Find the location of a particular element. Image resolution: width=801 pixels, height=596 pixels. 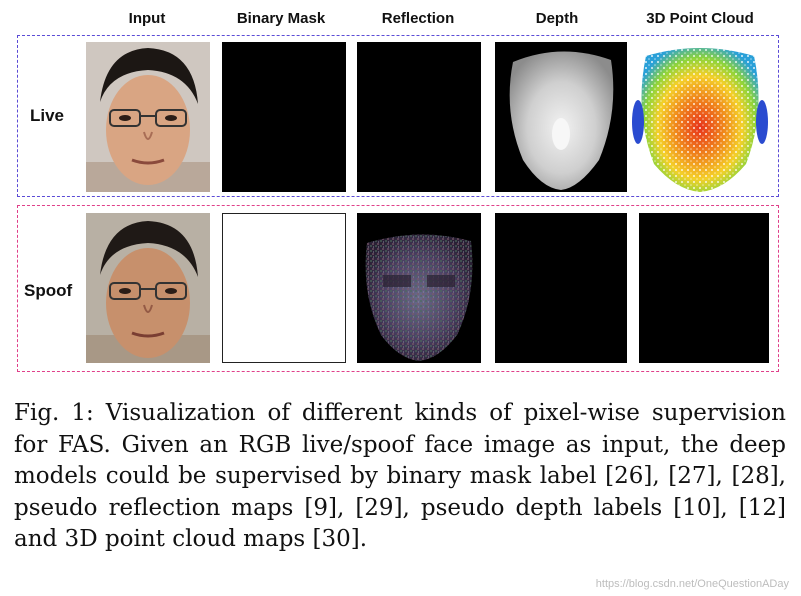

live-point-cloud is located at coordinates (700, 117).